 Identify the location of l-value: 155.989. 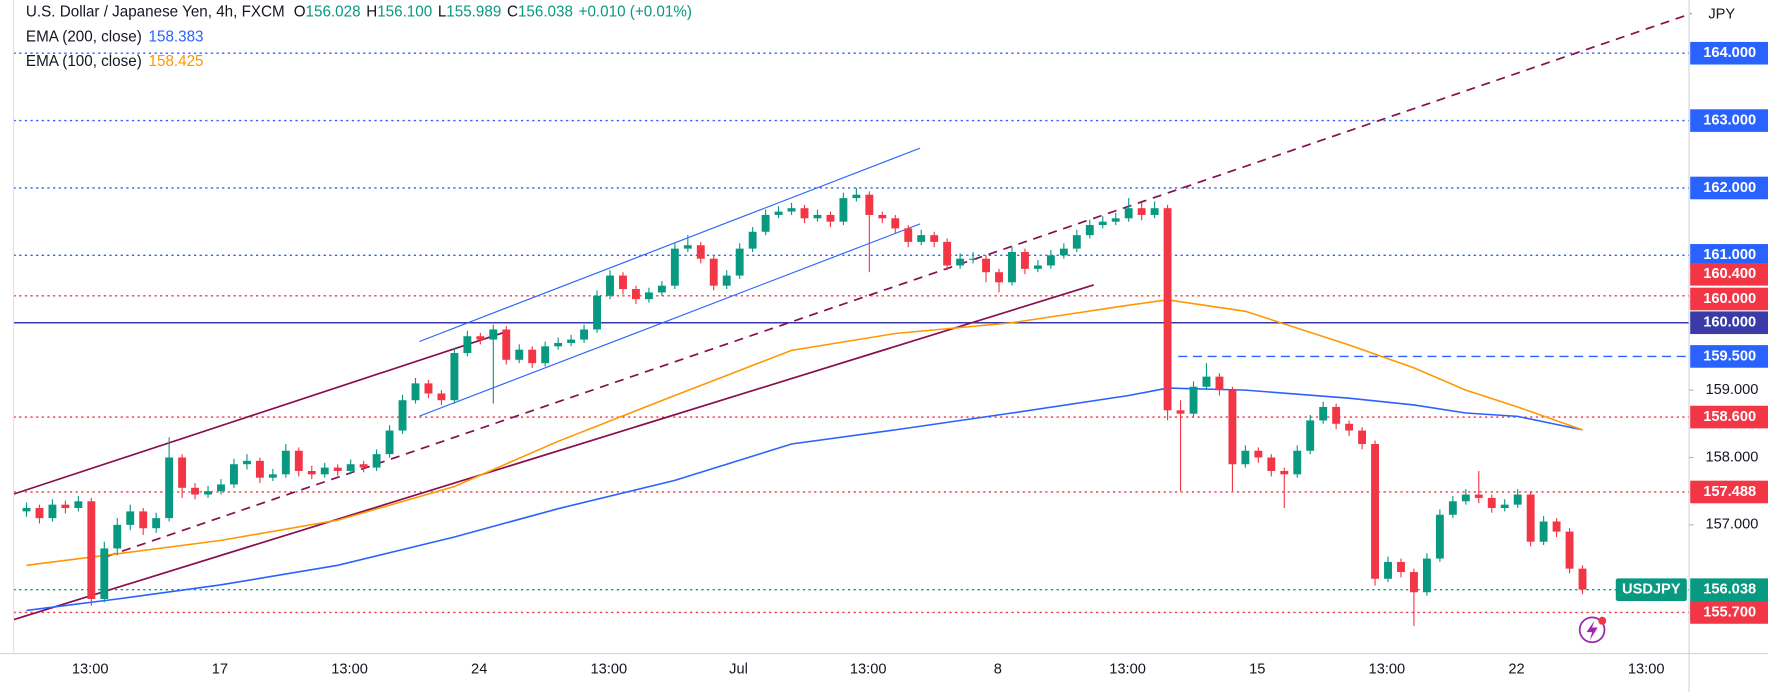
(473, 11).